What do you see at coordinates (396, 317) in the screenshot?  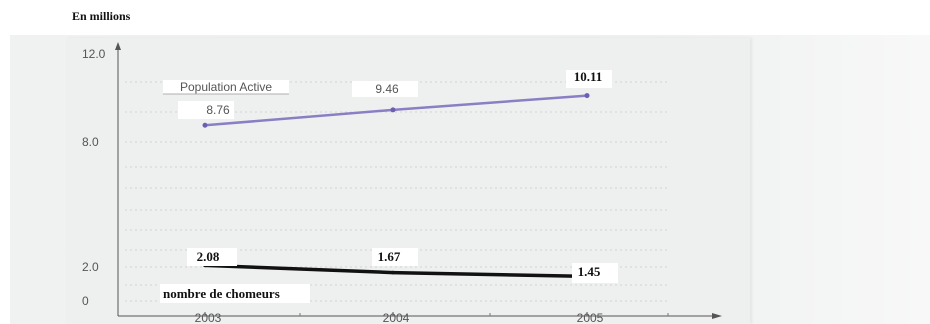 I see `x-tick-label-1: 2004` at bounding box center [396, 317].